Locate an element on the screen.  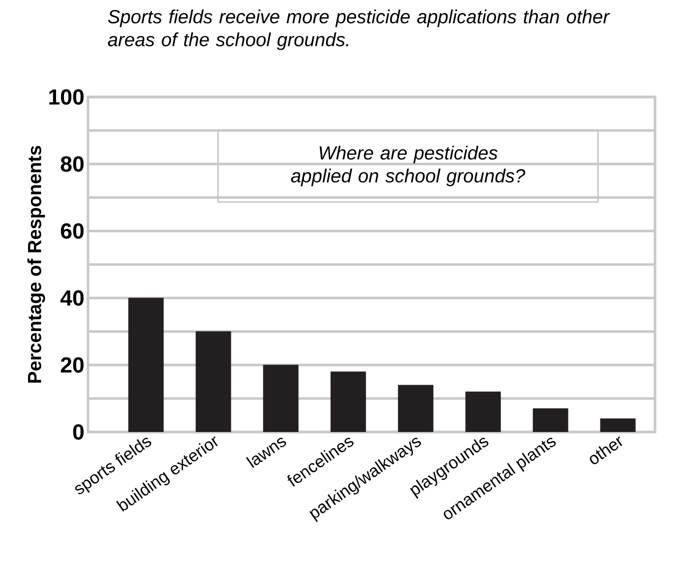
y-tick-label: 80 is located at coordinates (72, 164).